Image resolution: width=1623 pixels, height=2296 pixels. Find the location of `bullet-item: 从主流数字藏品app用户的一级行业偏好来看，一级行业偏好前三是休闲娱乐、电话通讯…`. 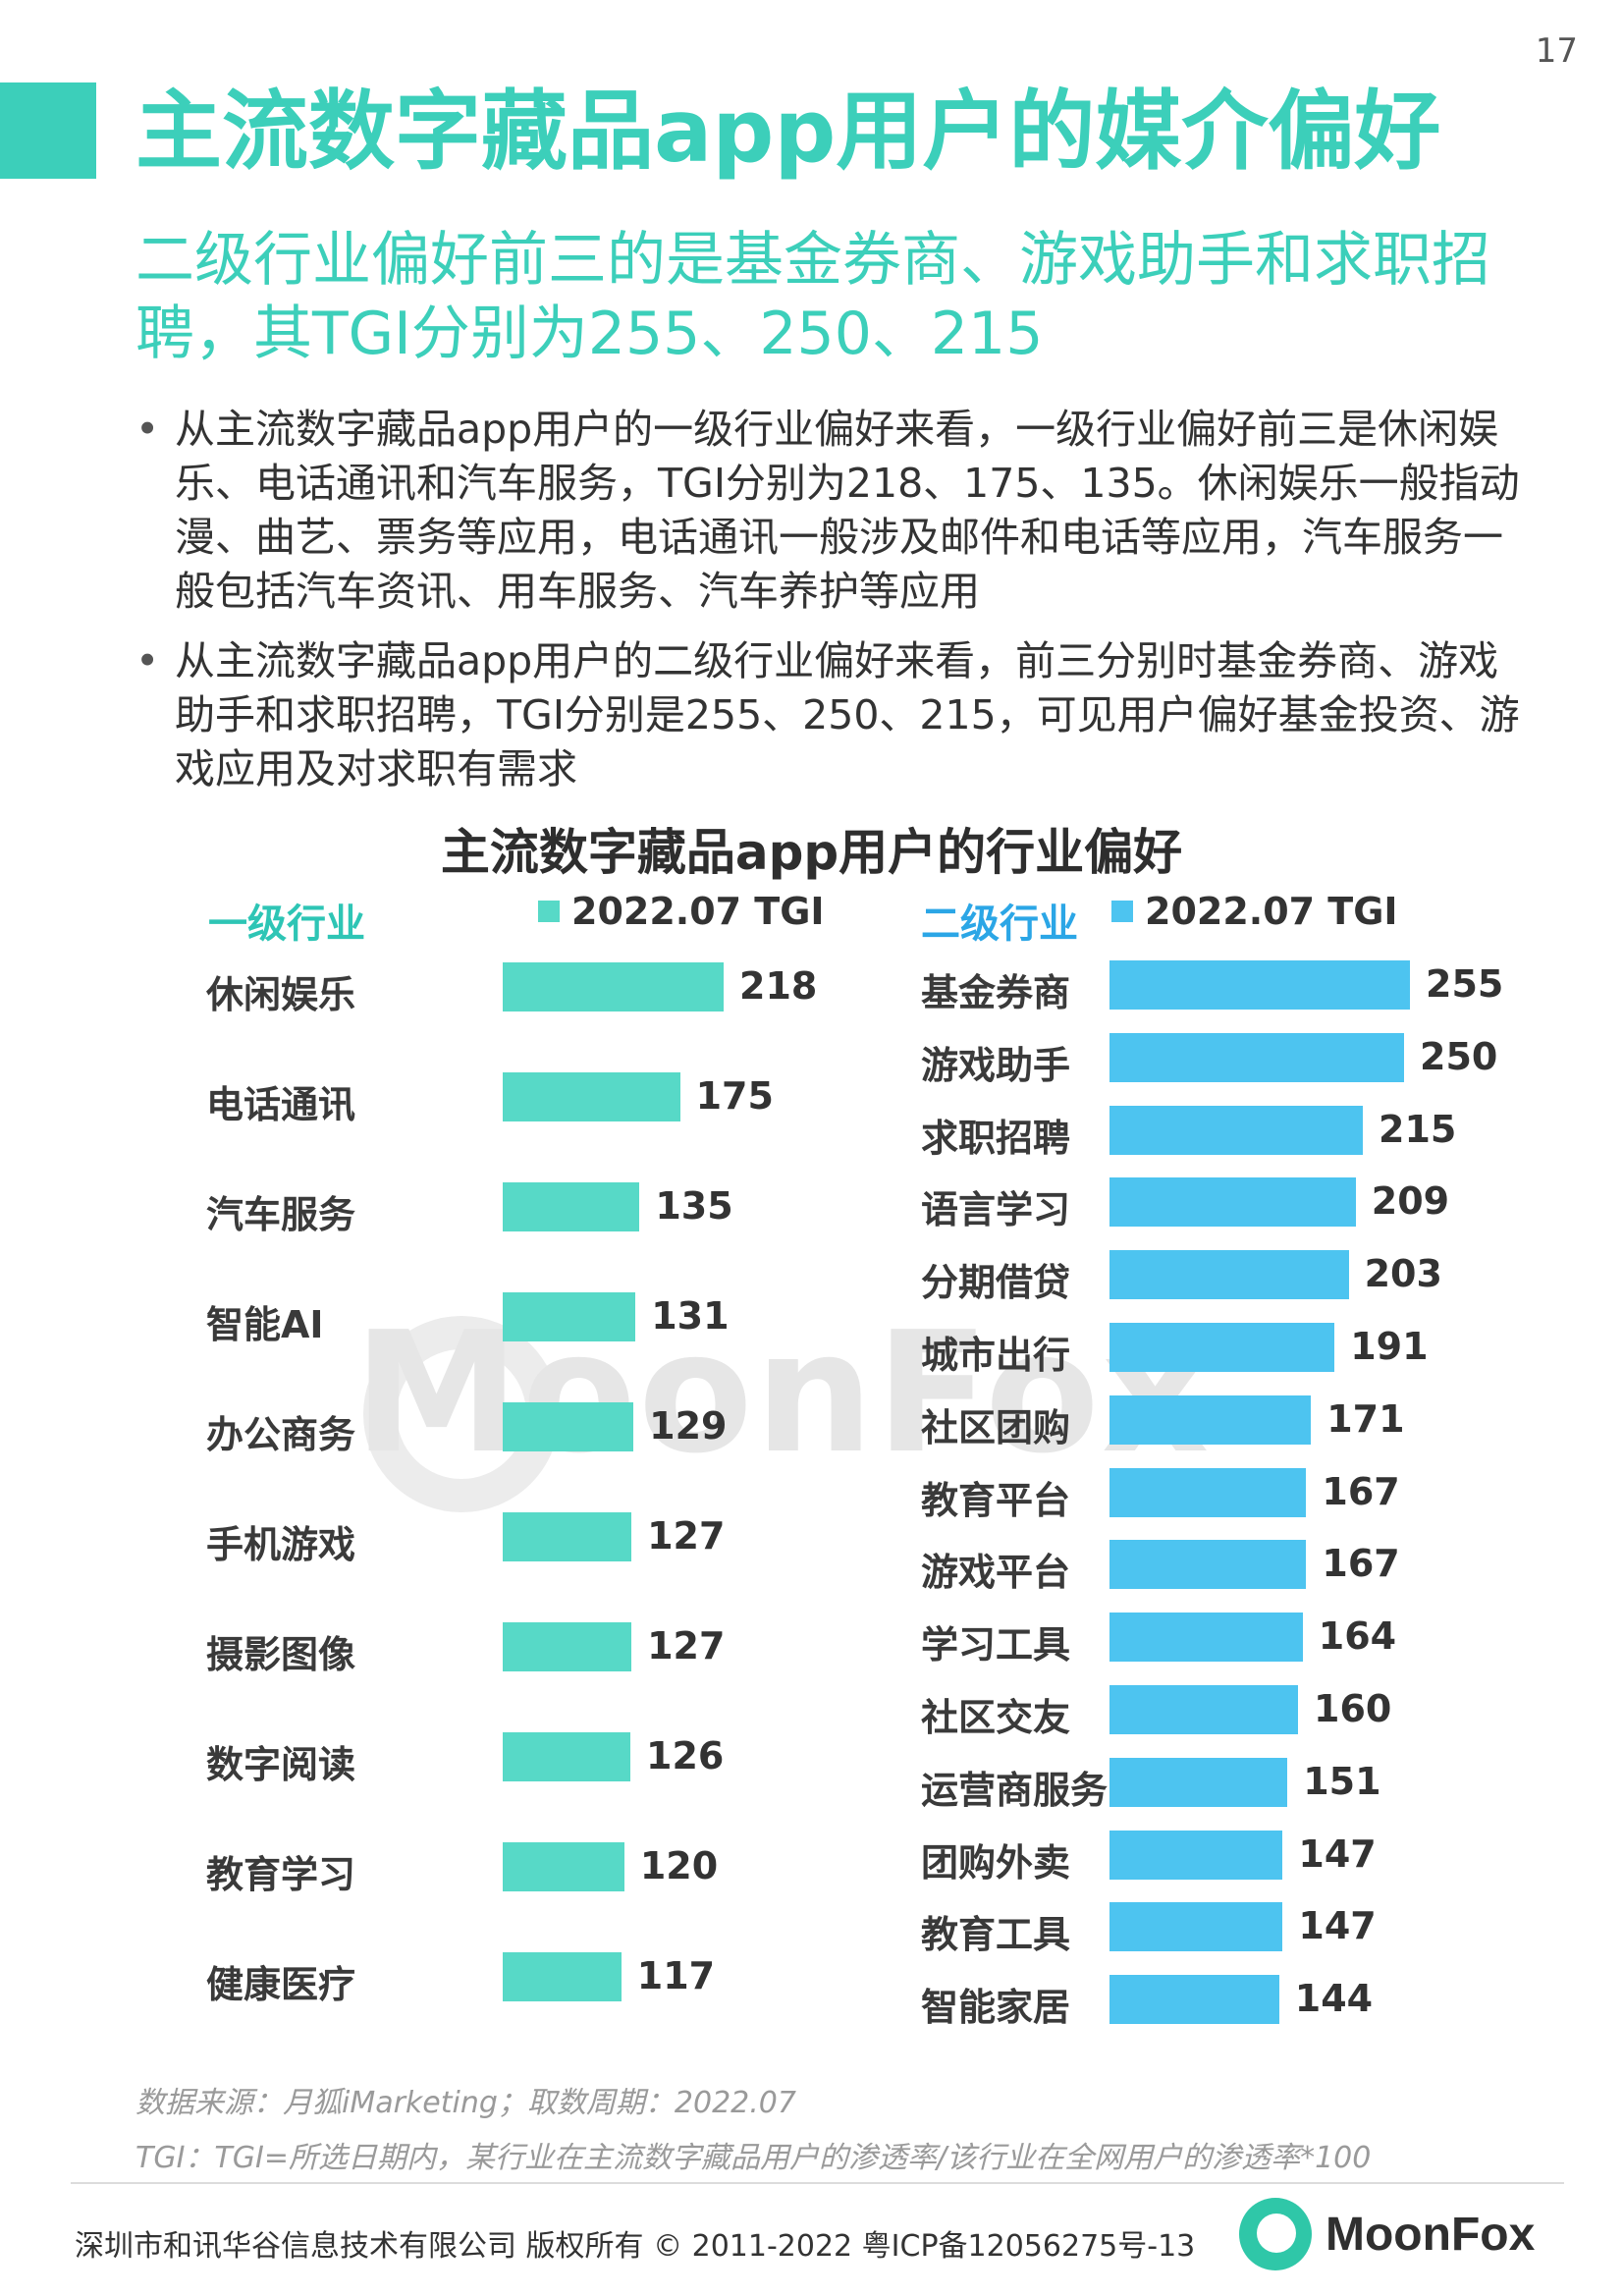

bullet-item: 从主流数字藏品app用户的一级行业偏好来看，一级行业偏好前三是休闲娱乐、电话通讯… is located at coordinates (832, 511).